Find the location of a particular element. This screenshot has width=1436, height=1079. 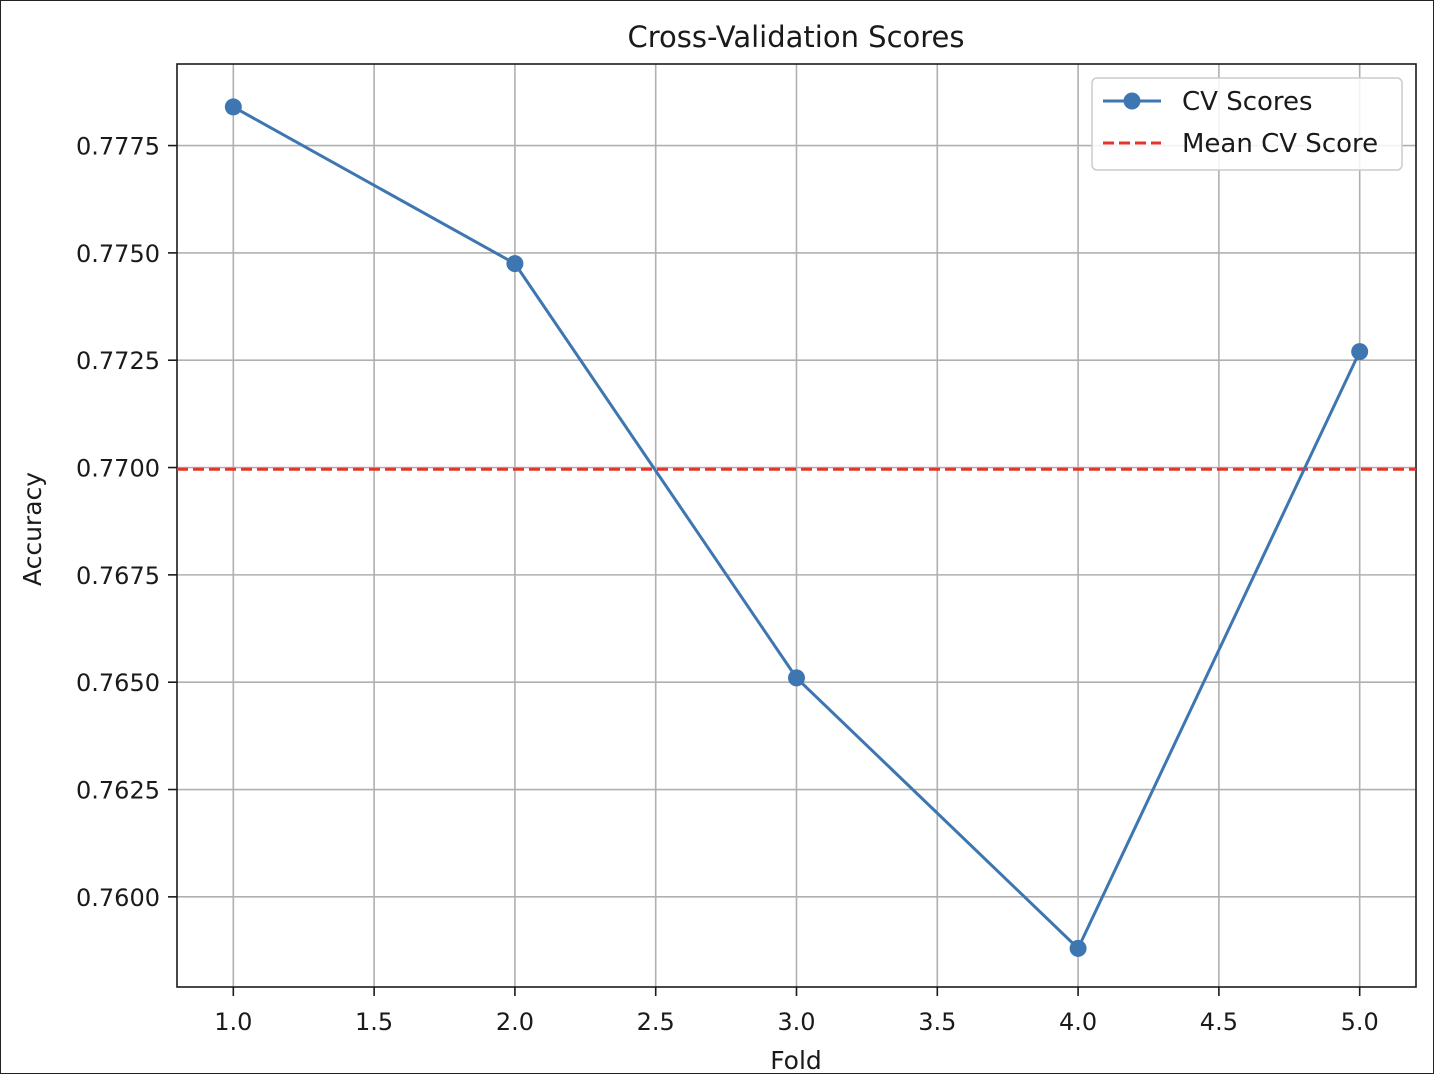

legend: CV Scores Mean CV Score is located at coordinates (1247, 124).